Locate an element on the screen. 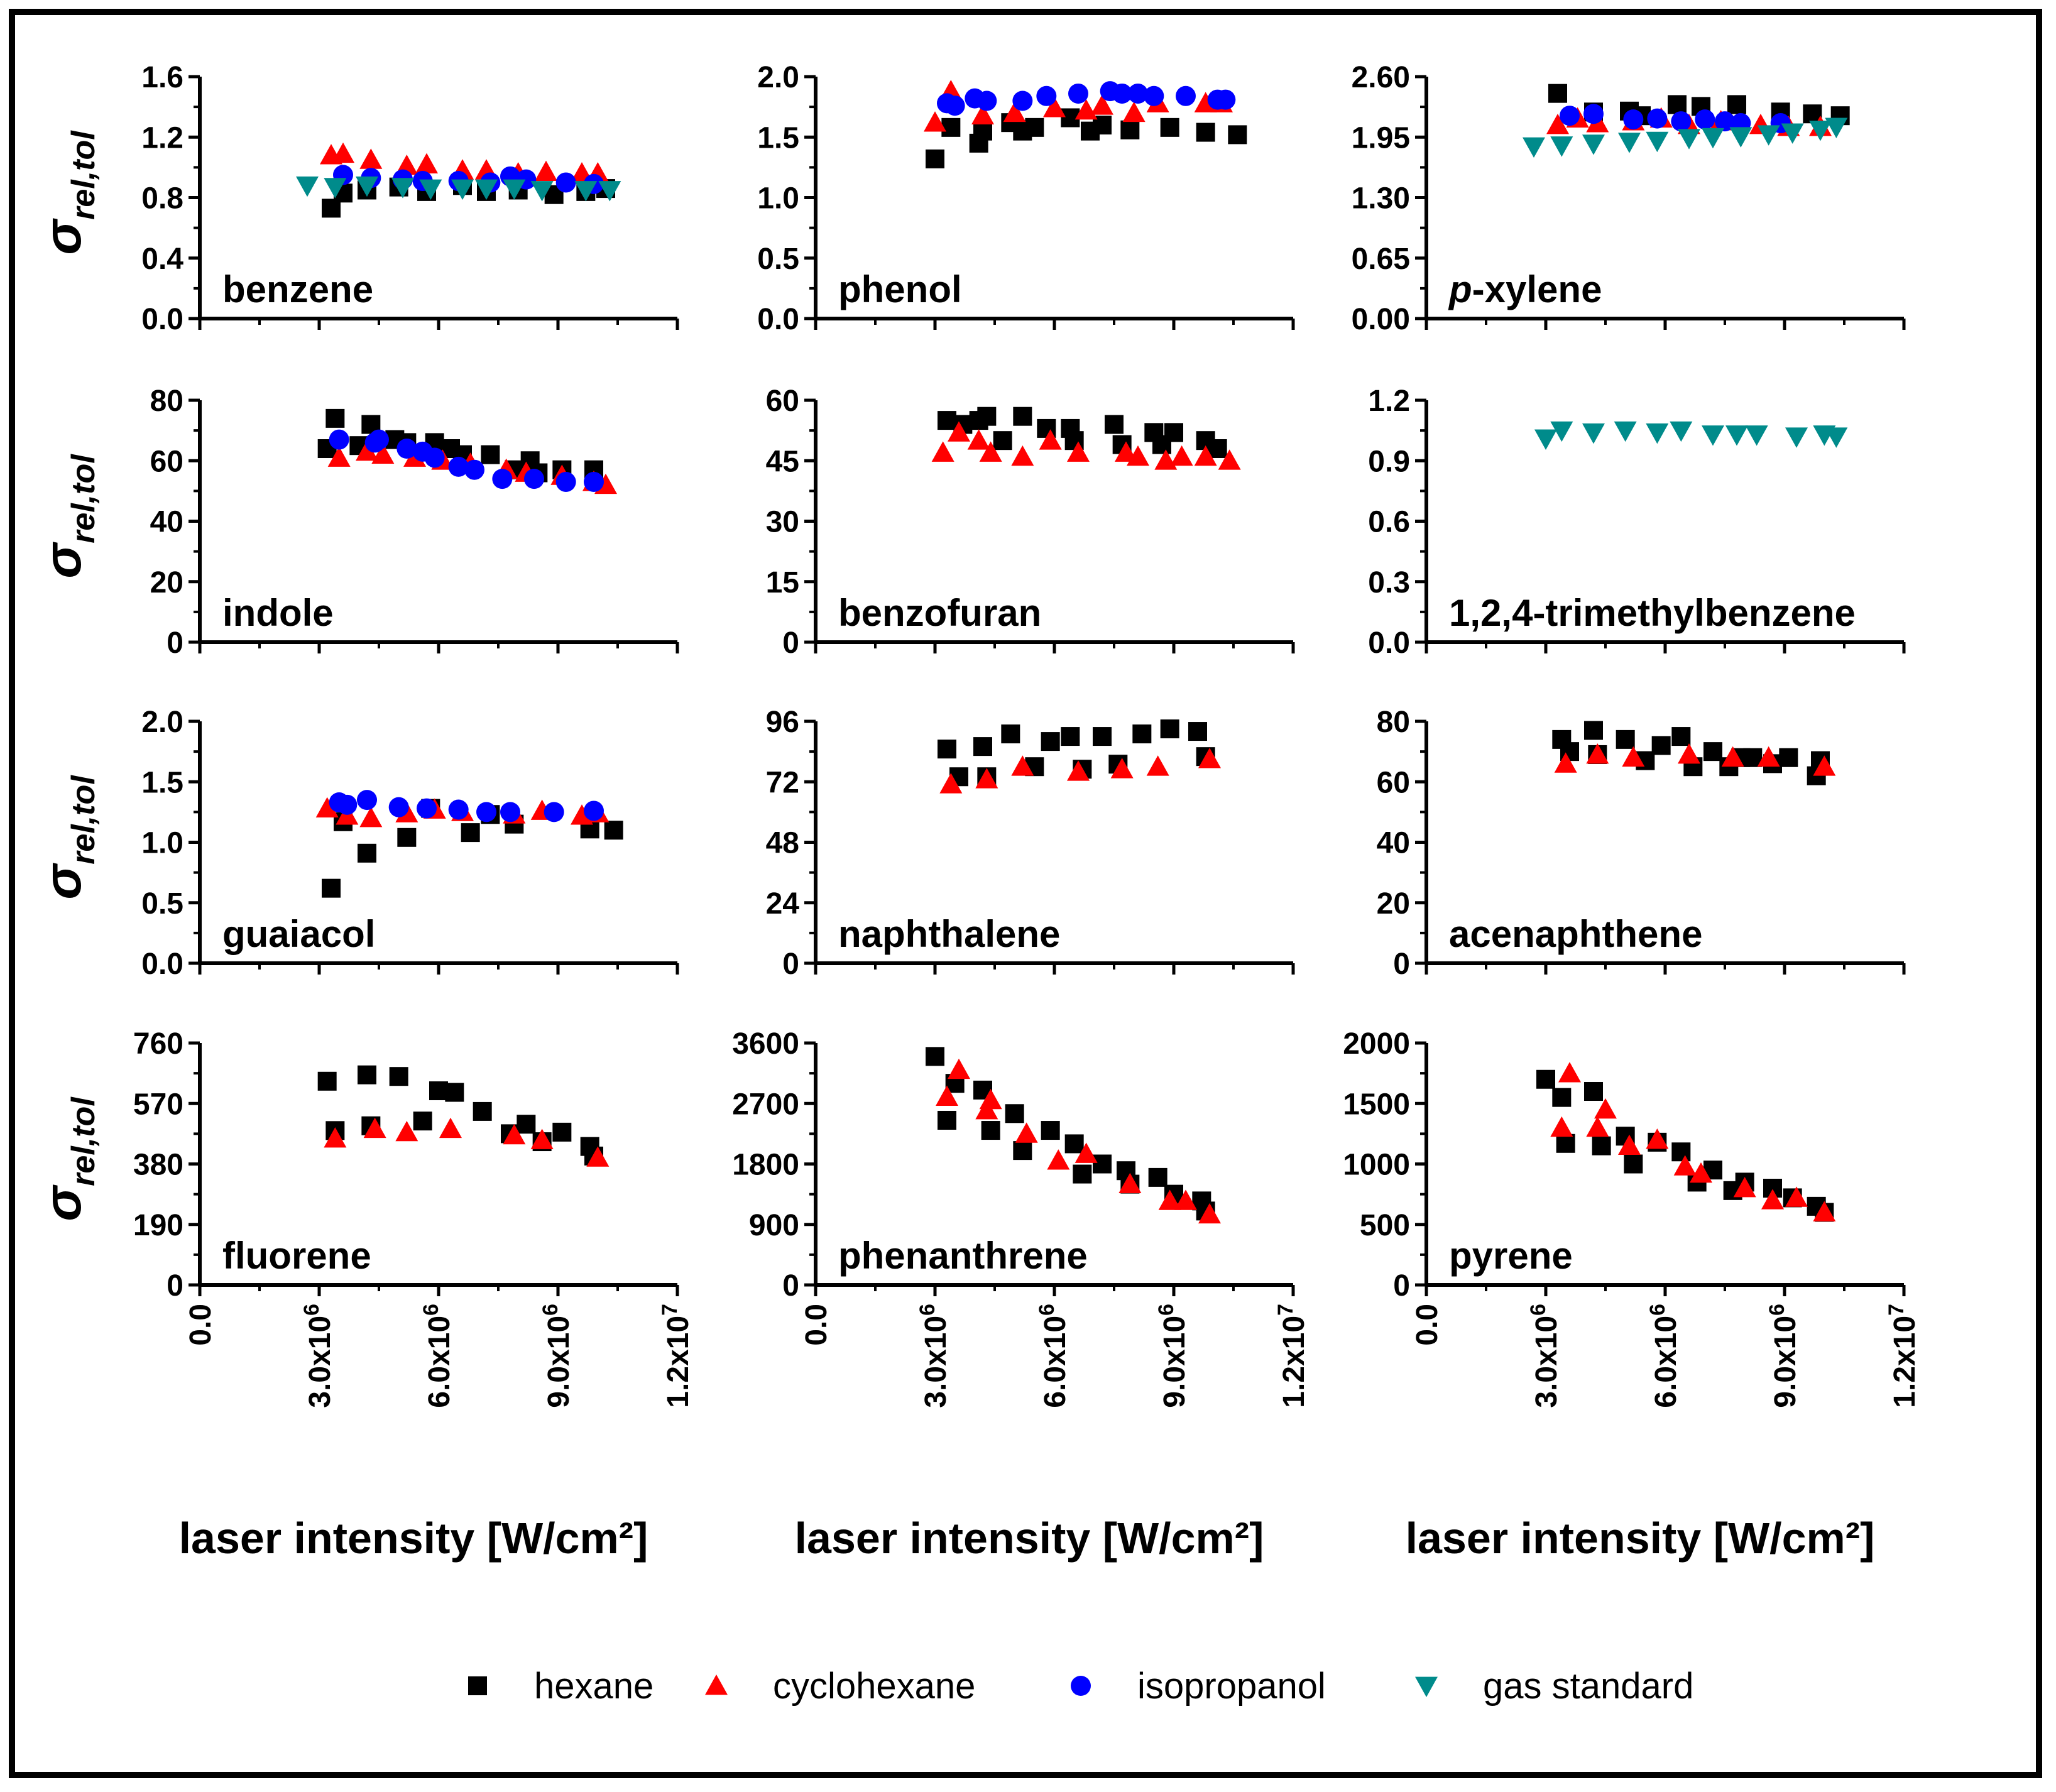 Image resolution: width=2056 pixels, height=1792 pixels. y-tick-label: 1.2 is located at coordinates (162, 138).